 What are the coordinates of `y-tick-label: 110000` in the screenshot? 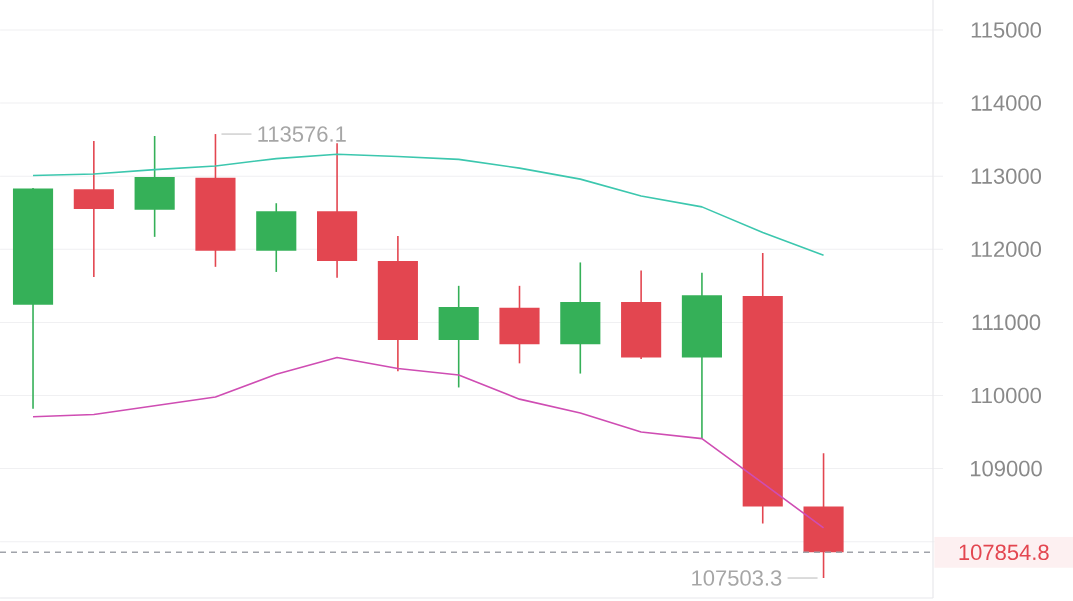 It's located at (1006, 395).